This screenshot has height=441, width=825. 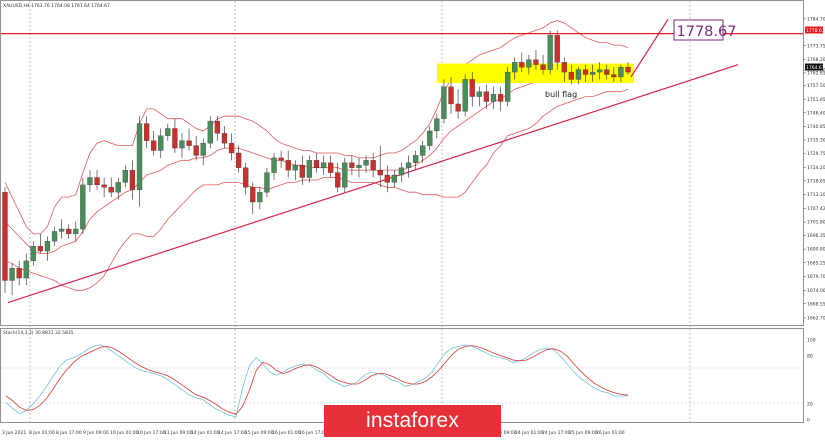 What do you see at coordinates (14, 433) in the screenshot?
I see `time-tick-label: 3 Jun 2021` at bounding box center [14, 433].